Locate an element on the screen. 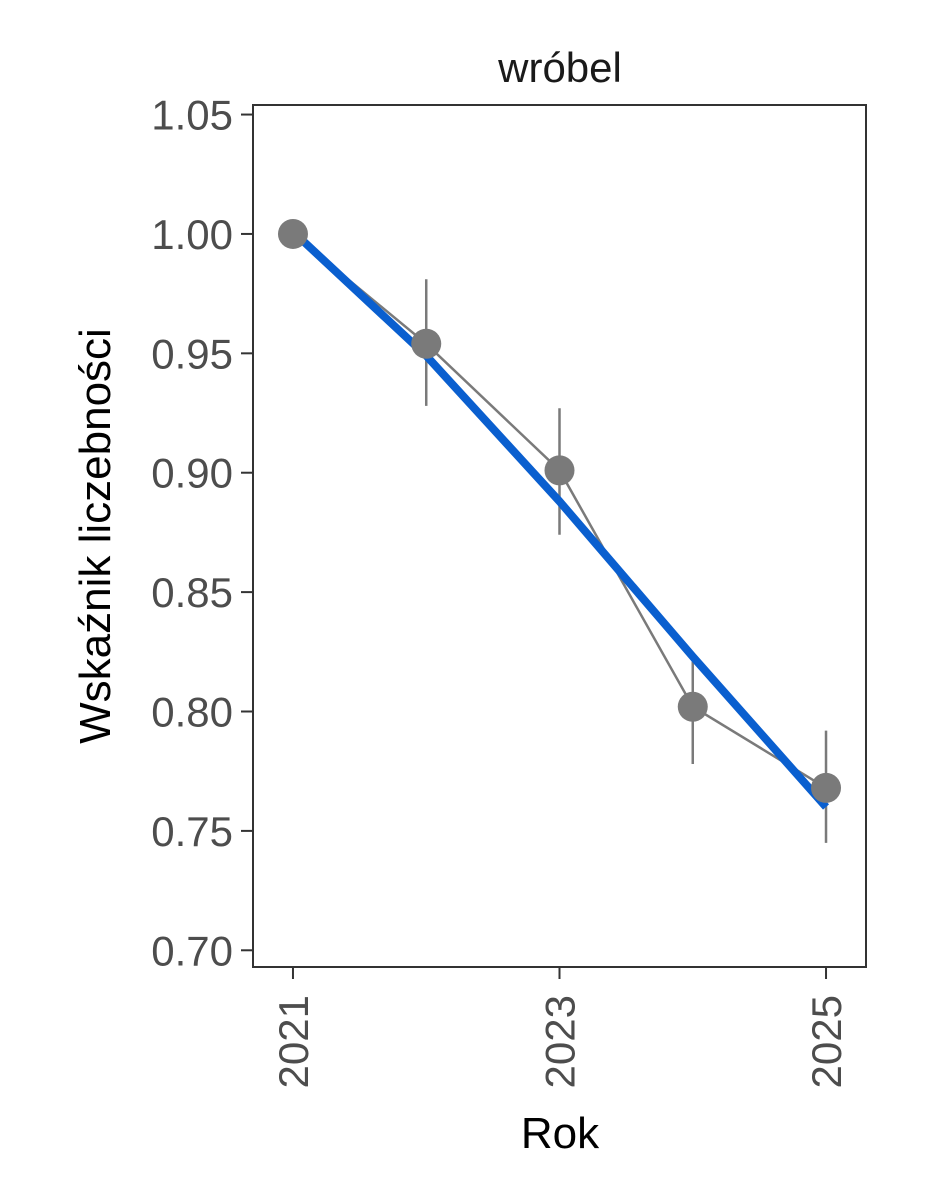 This screenshot has width=944, height=1181. y-tick-label: 0.90 is located at coordinates (192, 473).